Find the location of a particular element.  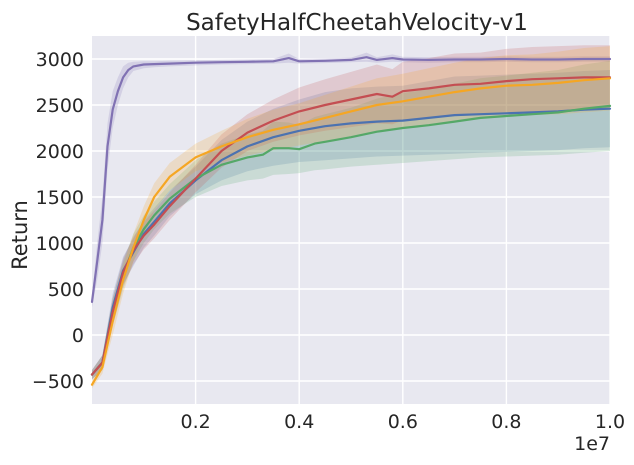

x-tick-label: 0.4 is located at coordinates (299, 422).